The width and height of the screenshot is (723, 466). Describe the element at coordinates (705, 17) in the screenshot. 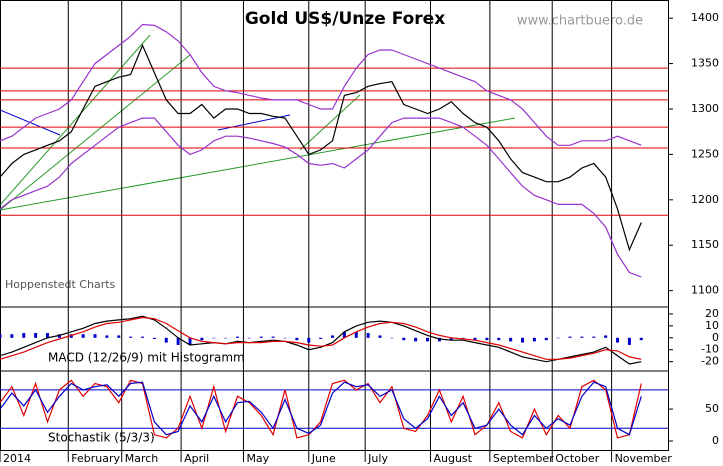

I see `y-tick-label: 1400` at that location.